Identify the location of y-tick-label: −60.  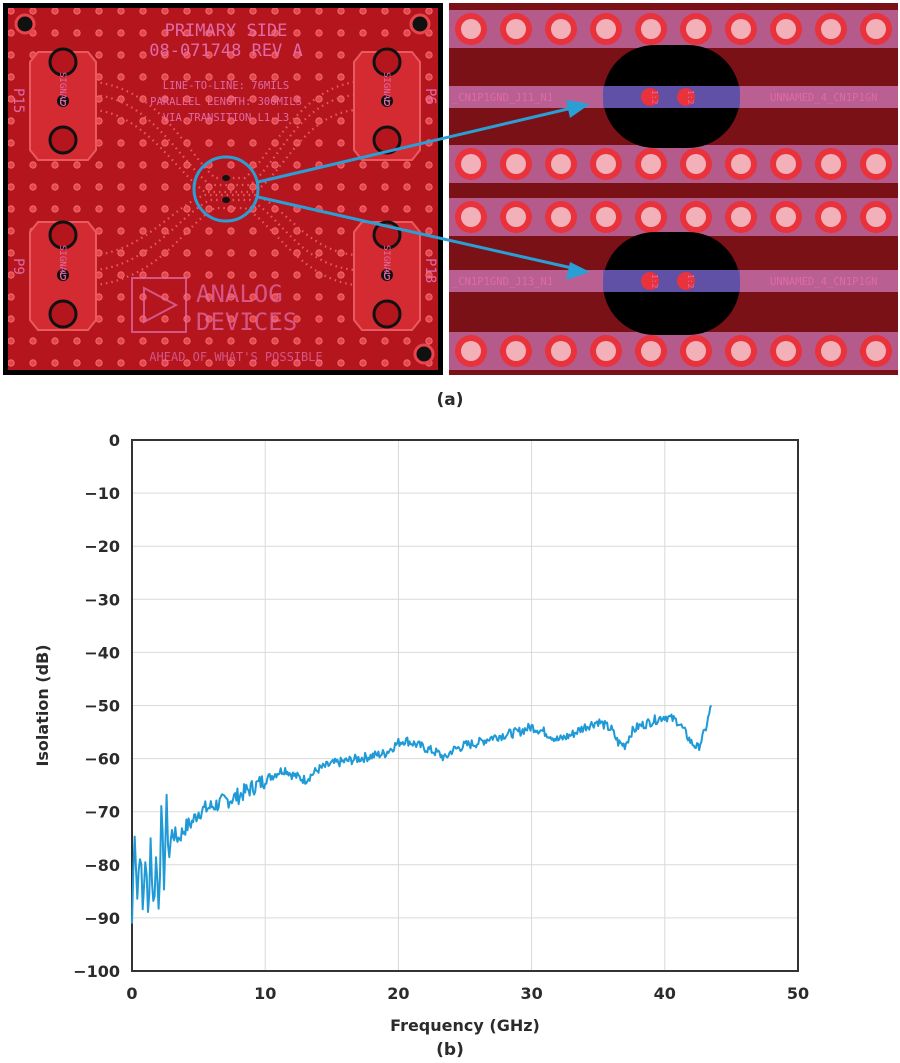
(102, 759).